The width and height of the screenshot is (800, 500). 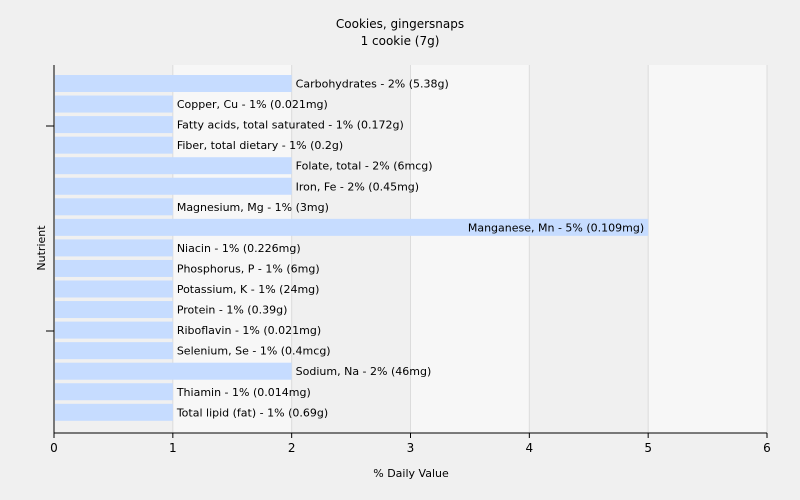 I want to click on bar-label: Niacin - 1% (0.226mg), so click(x=239, y=248).